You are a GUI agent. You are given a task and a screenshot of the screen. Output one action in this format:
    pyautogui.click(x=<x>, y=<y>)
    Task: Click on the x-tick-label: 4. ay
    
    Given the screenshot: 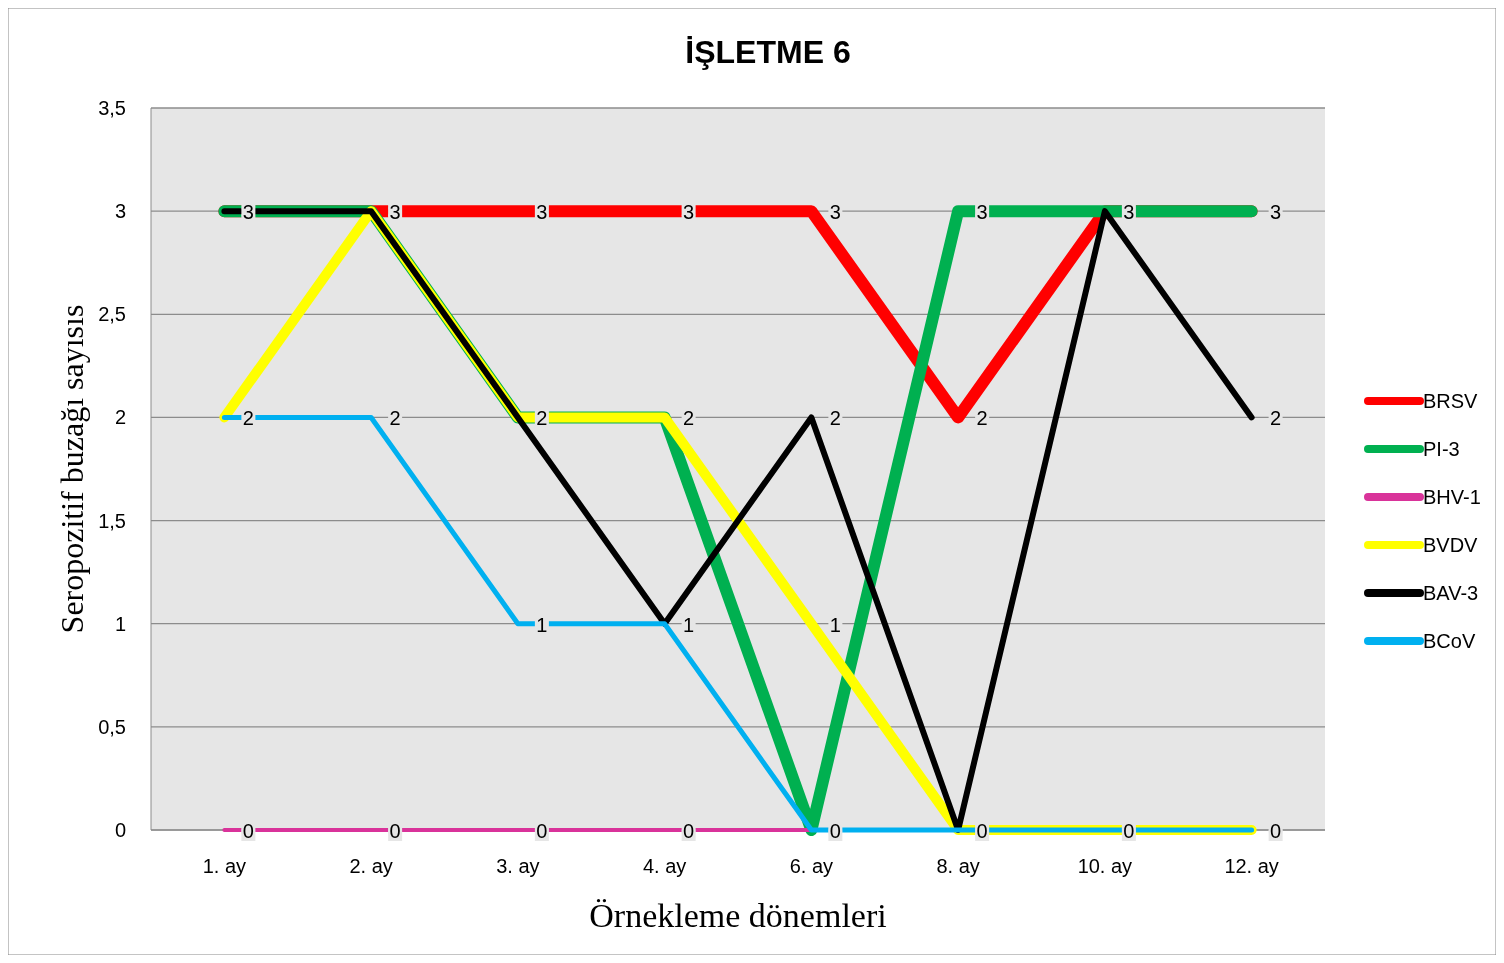 What is the action you would take?
    pyautogui.click(x=664, y=866)
    